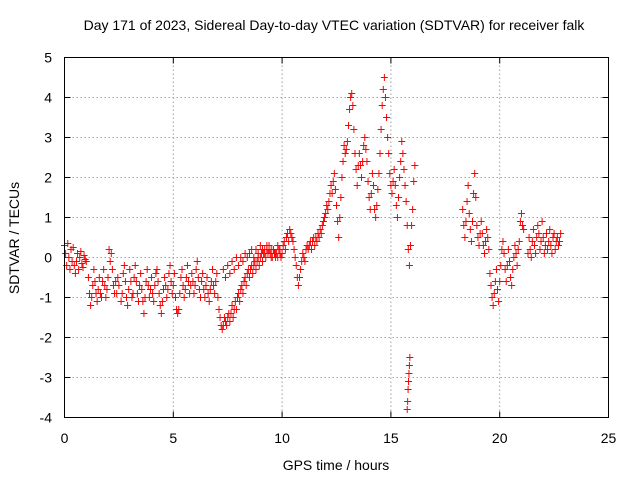  What do you see at coordinates (48, 98) in the screenshot?
I see `y-tick-label: 4` at bounding box center [48, 98].